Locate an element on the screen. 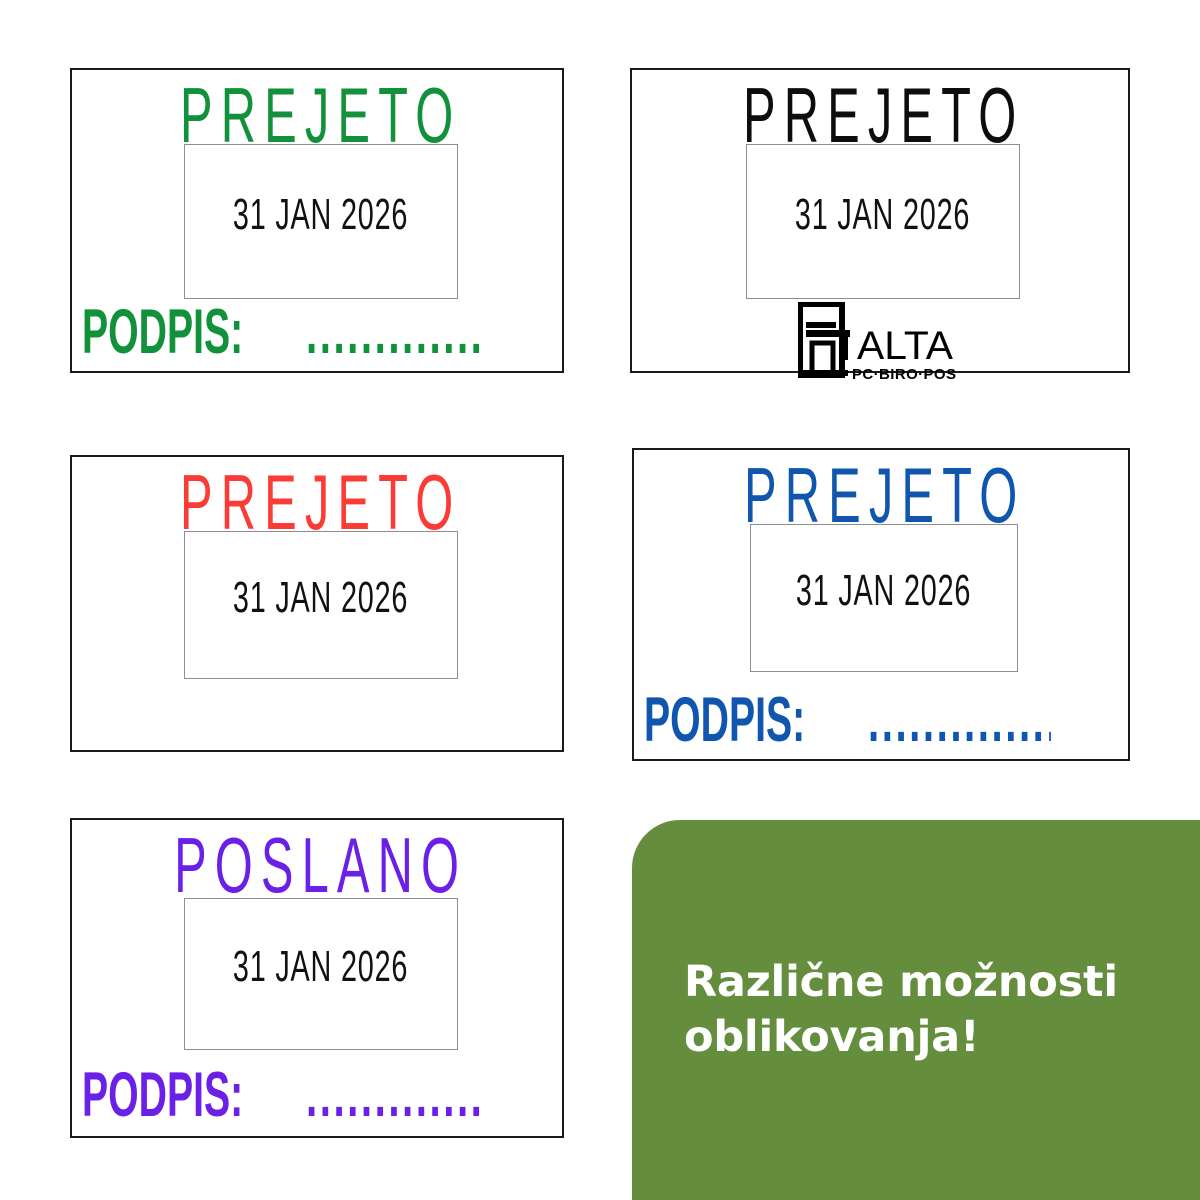 The height and width of the screenshot is (1200, 1200). alta-wordmark: ALTA PC·BIRO·POS is located at coordinates (904, 353).